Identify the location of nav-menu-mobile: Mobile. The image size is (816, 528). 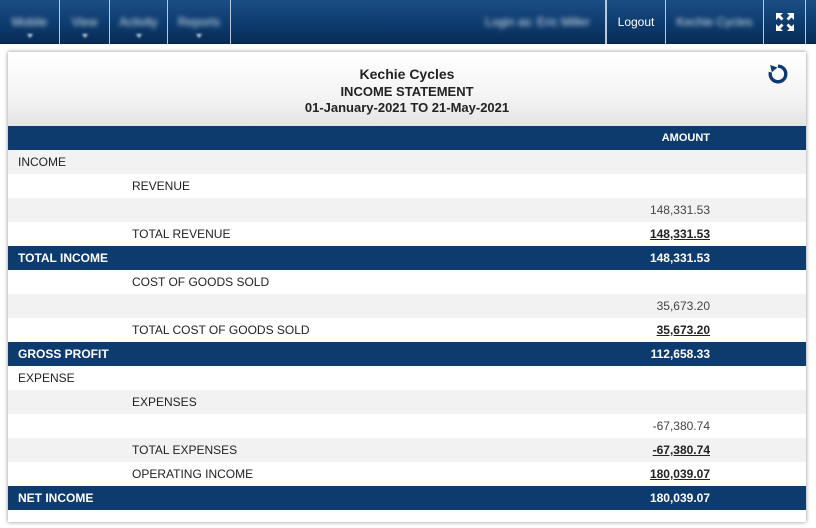
(30, 22).